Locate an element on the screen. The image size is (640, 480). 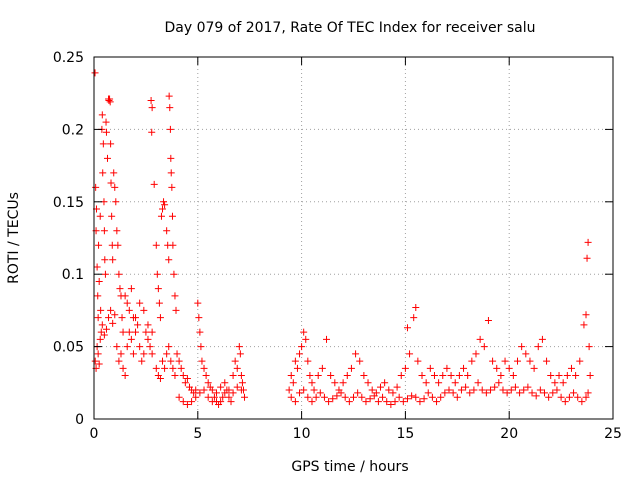
x-tick-label: 20 is located at coordinates (509, 434).